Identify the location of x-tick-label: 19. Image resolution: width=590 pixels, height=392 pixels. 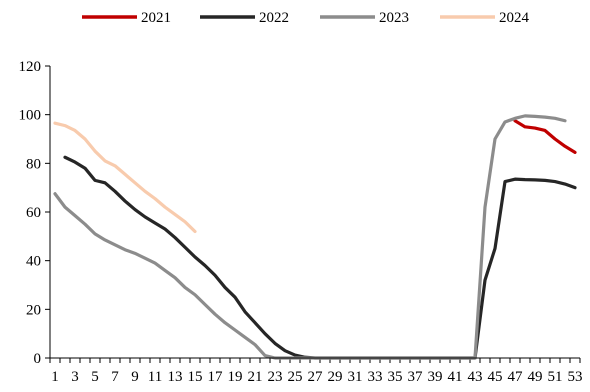
(235, 377).